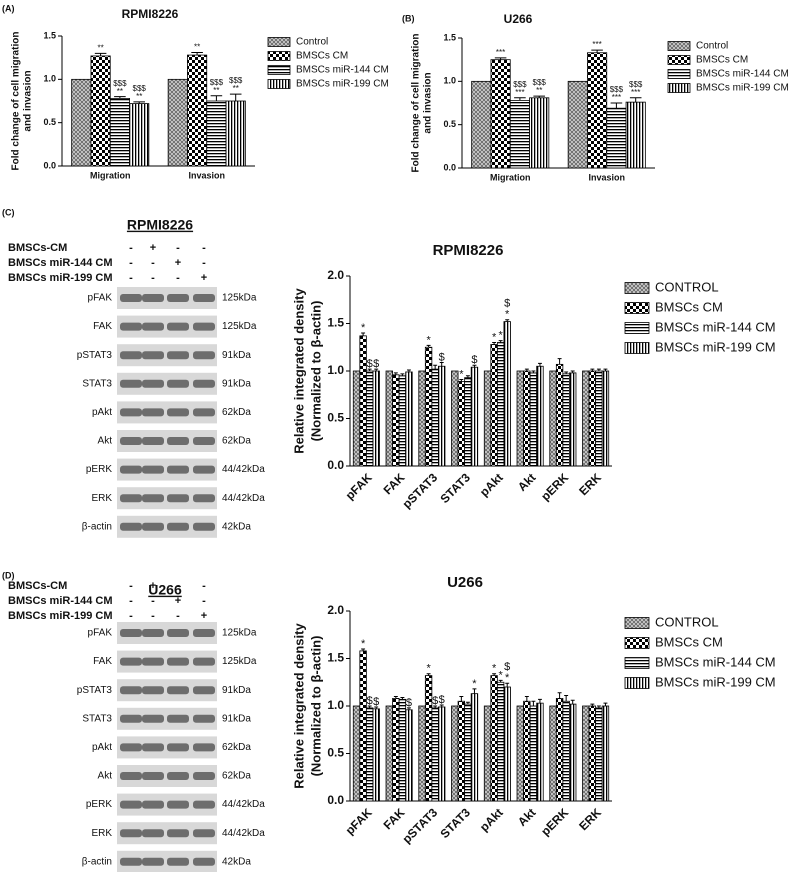 This screenshot has height=872, width=800. I want to click on band-label: STAT3, so click(97, 718).